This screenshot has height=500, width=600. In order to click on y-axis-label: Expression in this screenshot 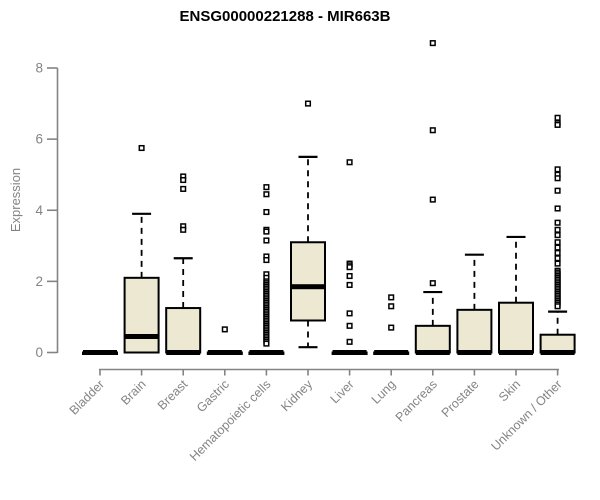, I will do `click(15, 200)`.